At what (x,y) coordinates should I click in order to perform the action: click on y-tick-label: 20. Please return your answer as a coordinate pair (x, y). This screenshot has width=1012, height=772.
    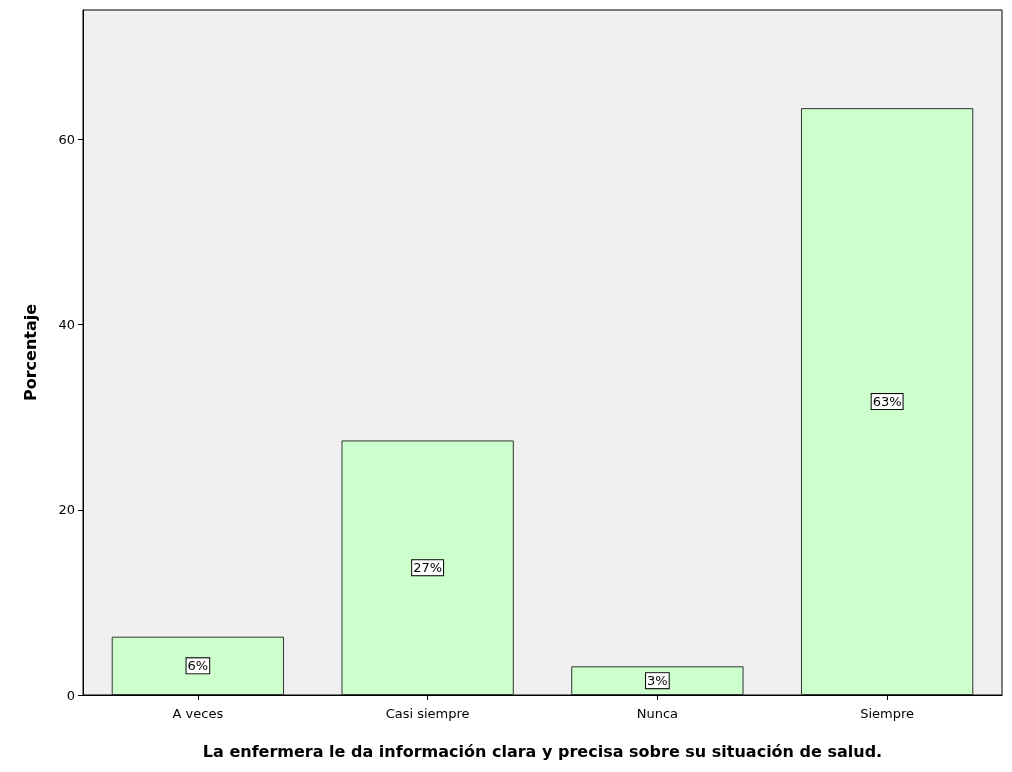
    Looking at the image, I should click on (66, 510).